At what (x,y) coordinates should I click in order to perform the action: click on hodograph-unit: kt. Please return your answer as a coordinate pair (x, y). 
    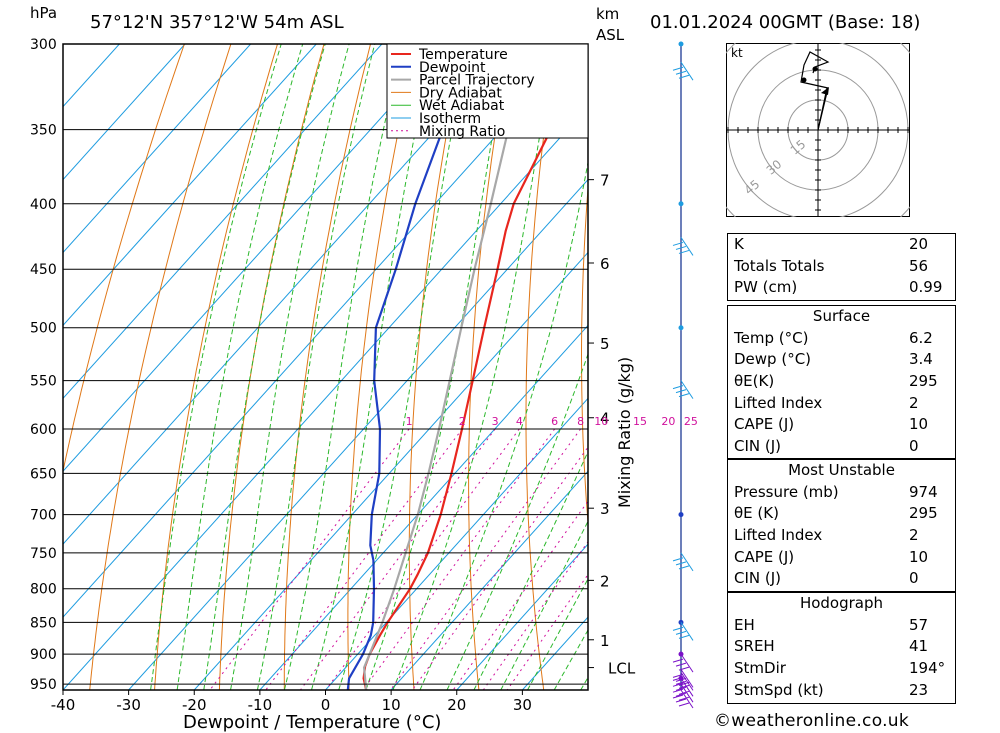
    Looking at the image, I should click on (737, 53).